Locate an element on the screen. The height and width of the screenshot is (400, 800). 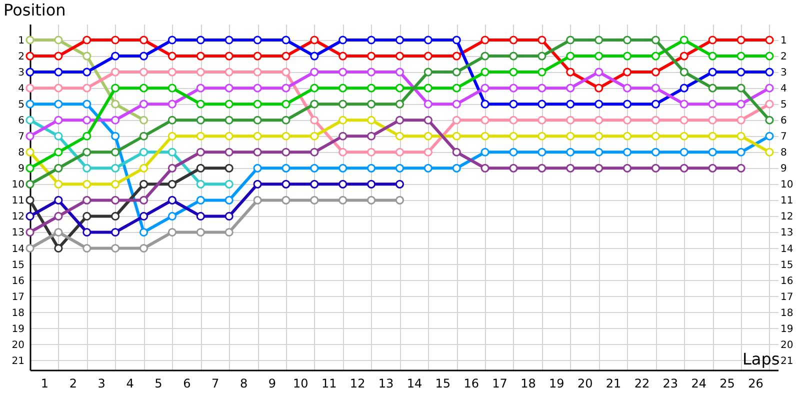
y-axis-title: Position is located at coordinates (35, 10).